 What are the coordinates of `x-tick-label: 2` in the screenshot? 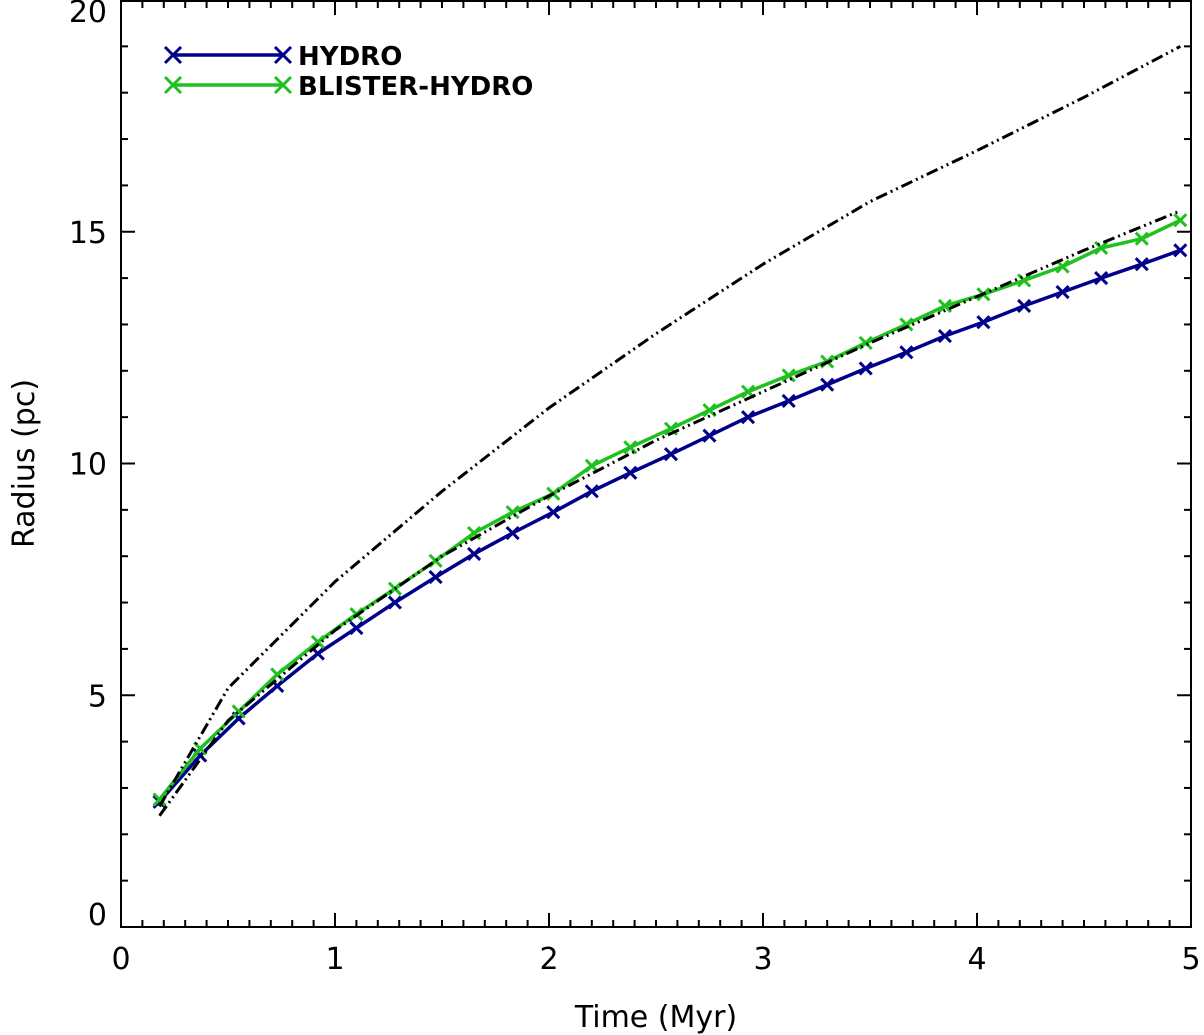 It's located at (548, 959).